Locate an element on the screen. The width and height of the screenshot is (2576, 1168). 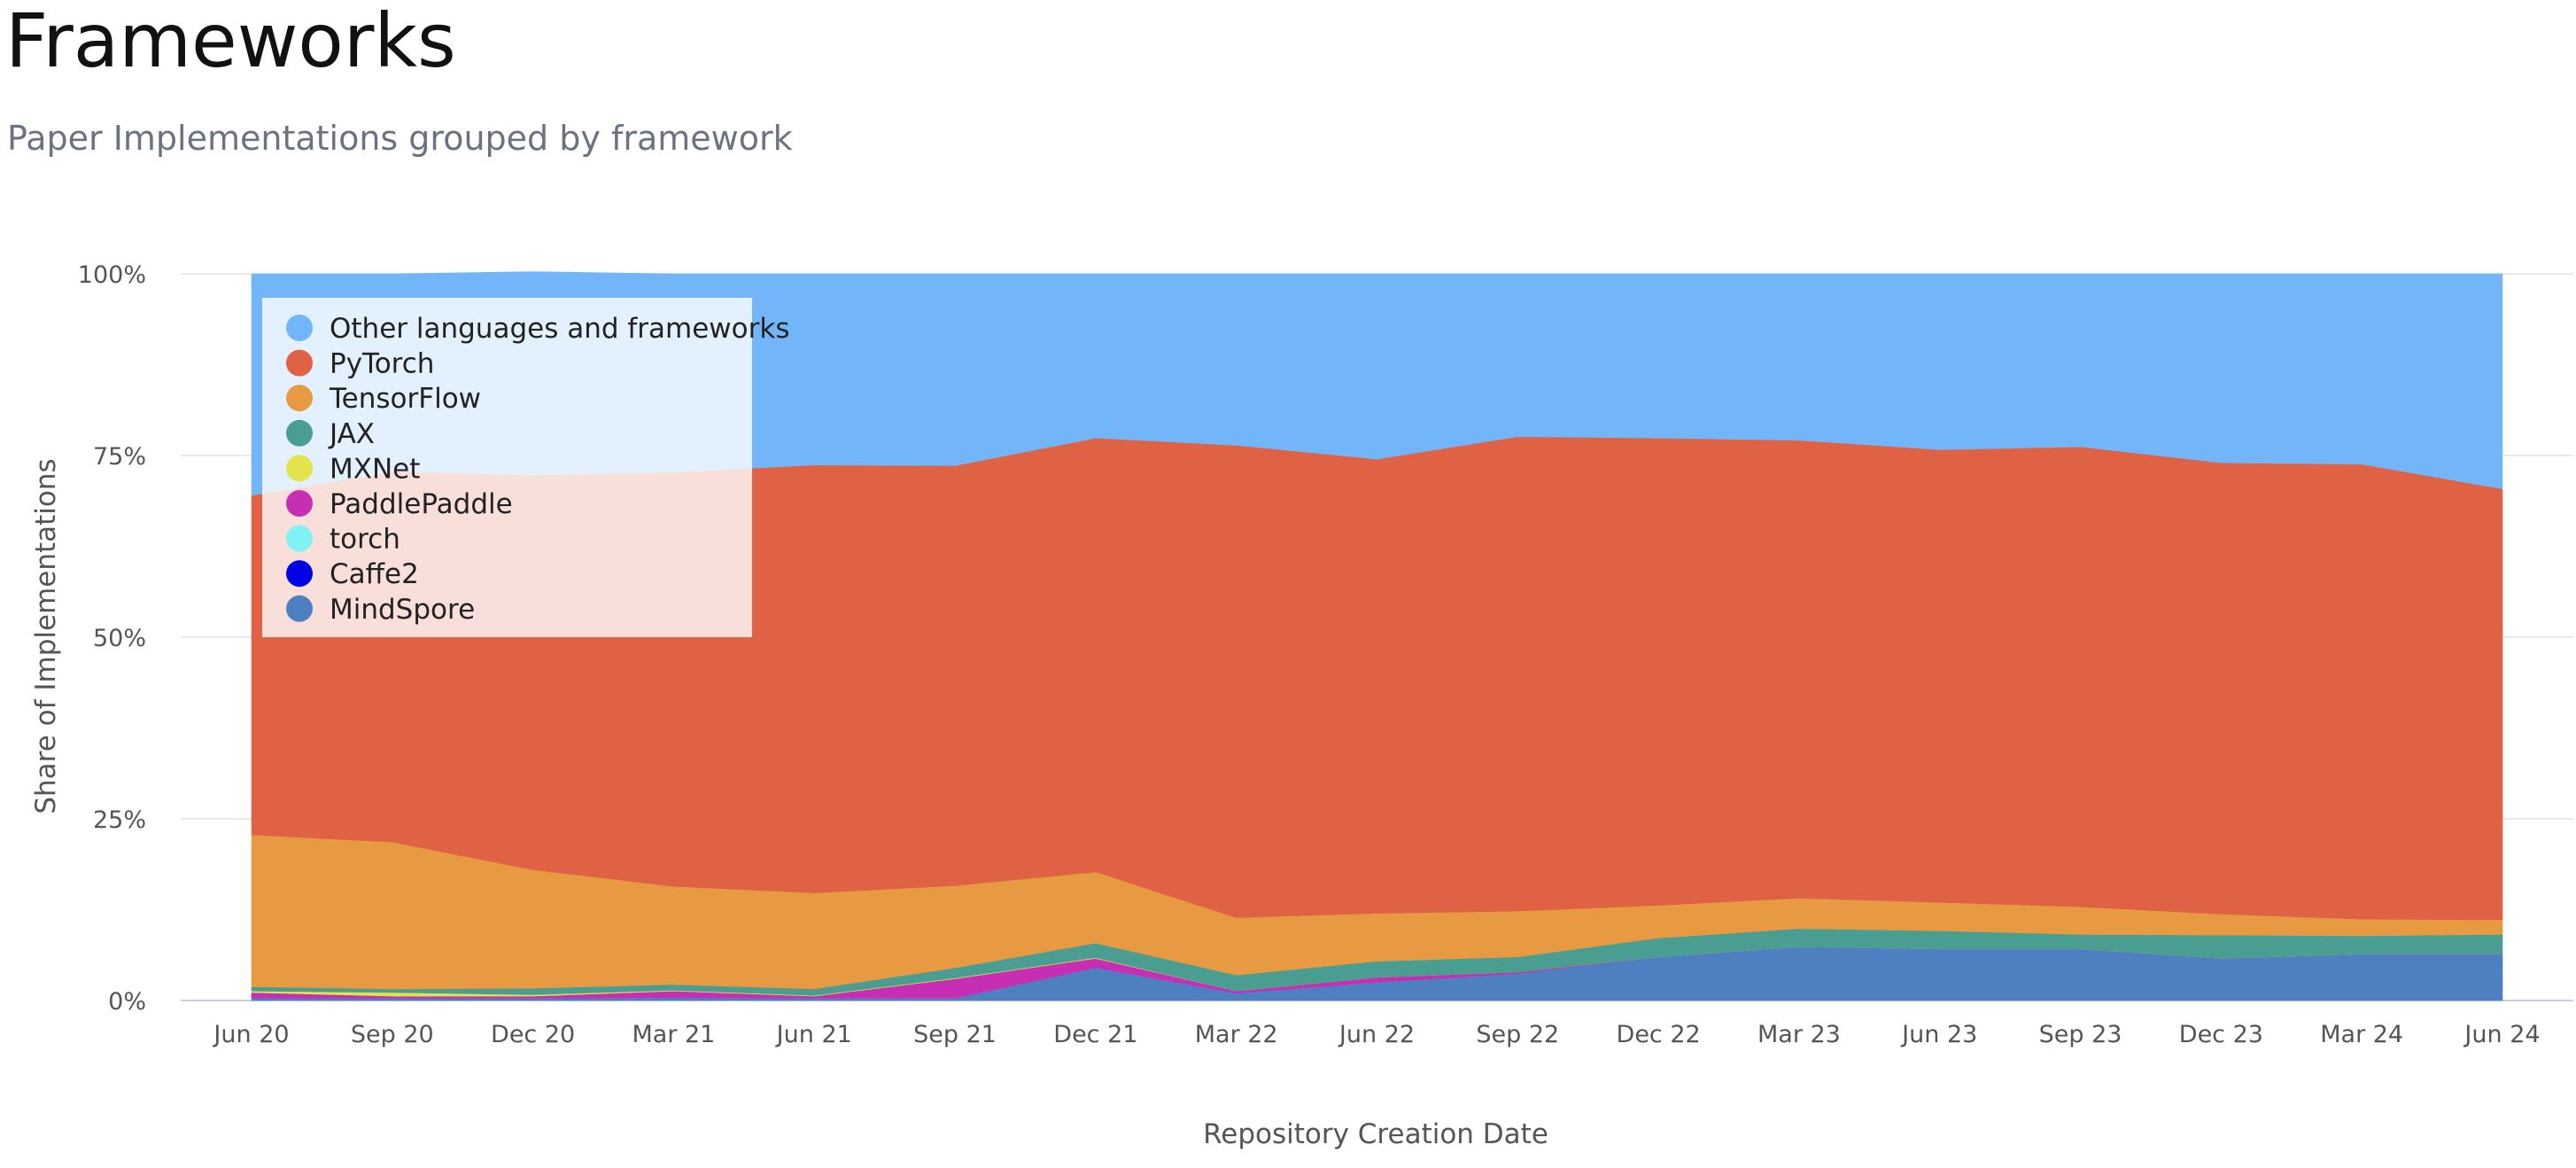
x-axis-title: Repository Creation Date is located at coordinates (1375, 1134).